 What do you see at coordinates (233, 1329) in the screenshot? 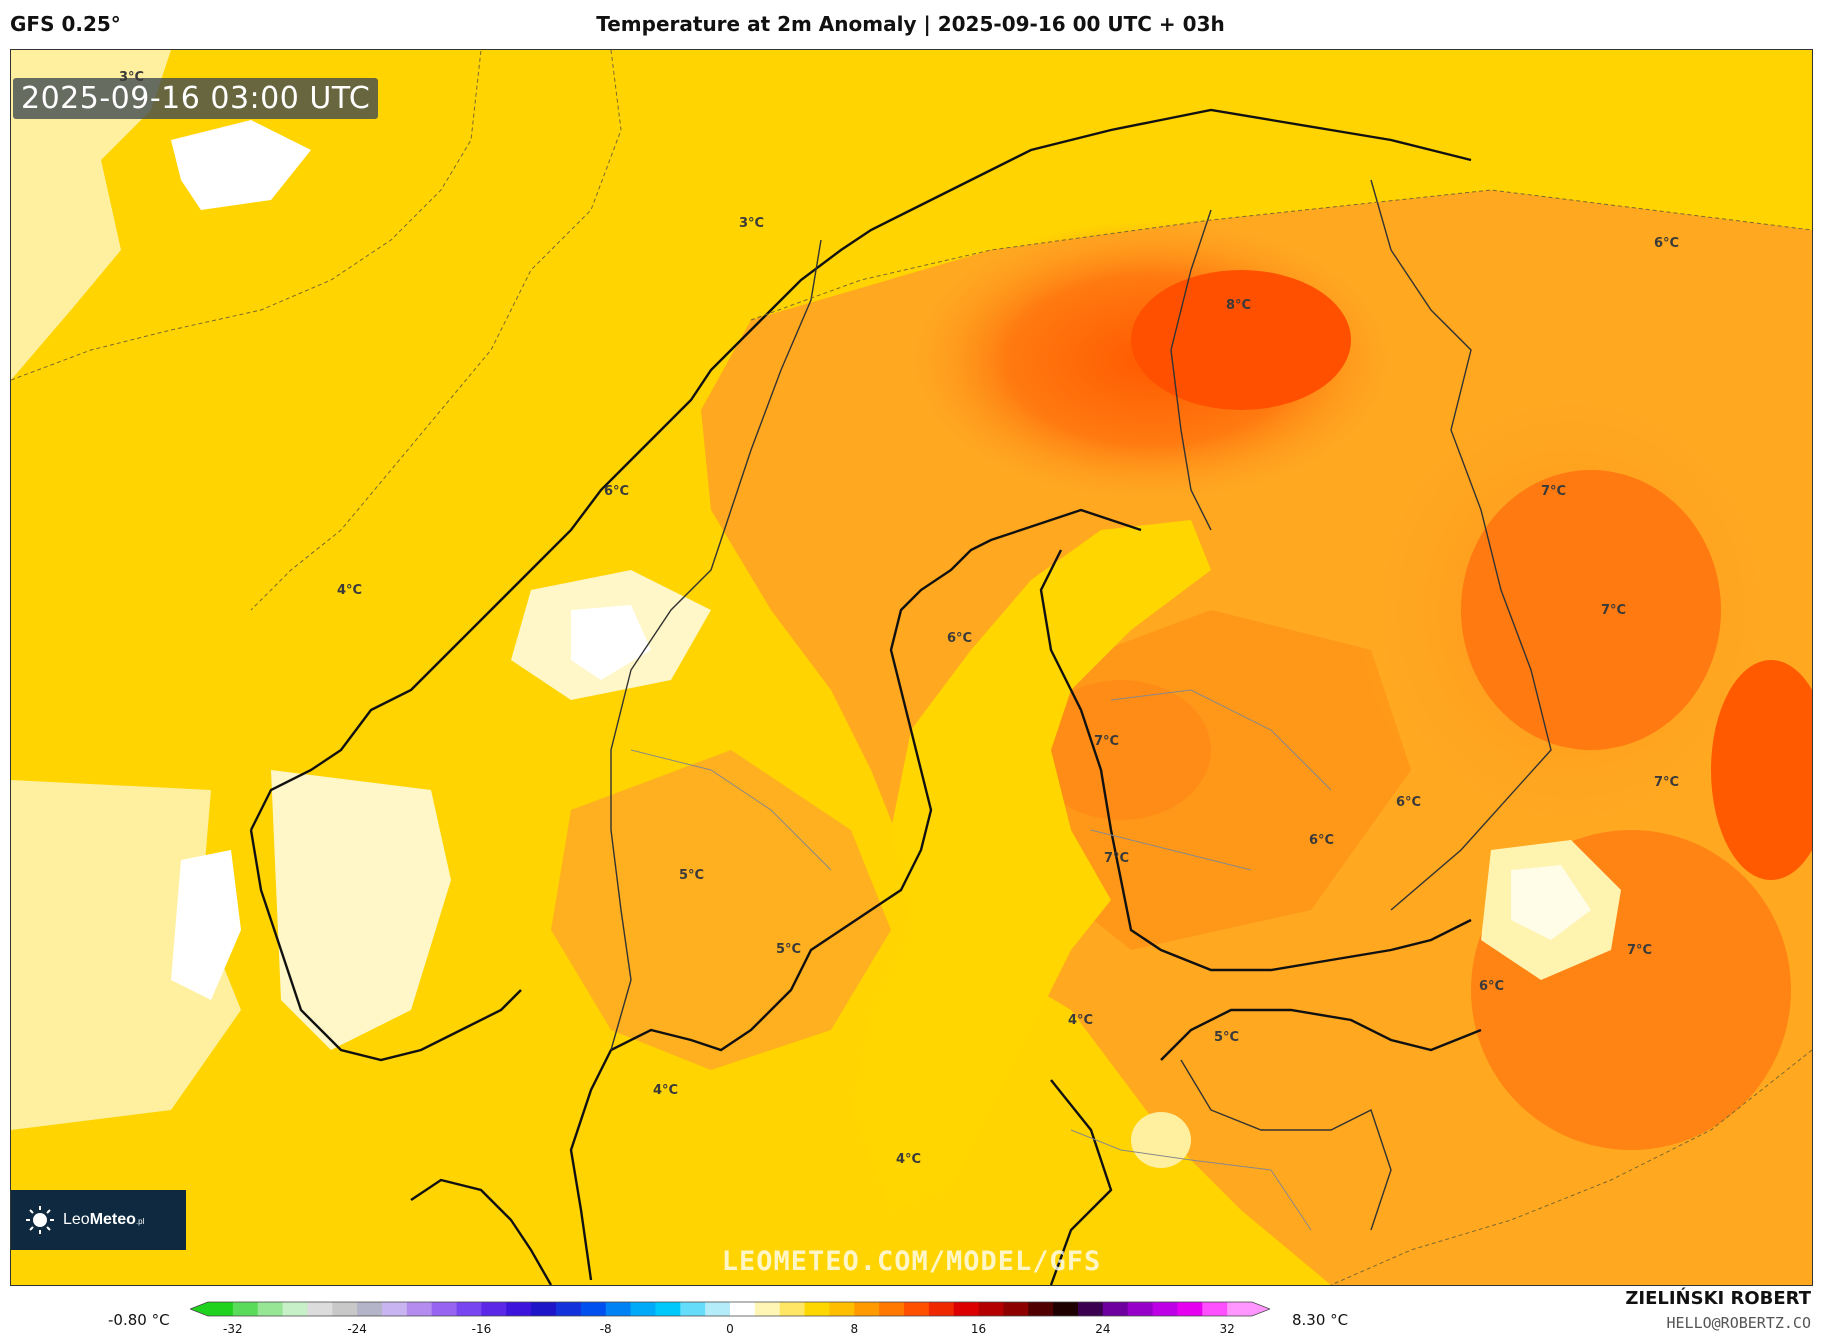
I see `colorbar-tick-label: -32` at bounding box center [233, 1329].